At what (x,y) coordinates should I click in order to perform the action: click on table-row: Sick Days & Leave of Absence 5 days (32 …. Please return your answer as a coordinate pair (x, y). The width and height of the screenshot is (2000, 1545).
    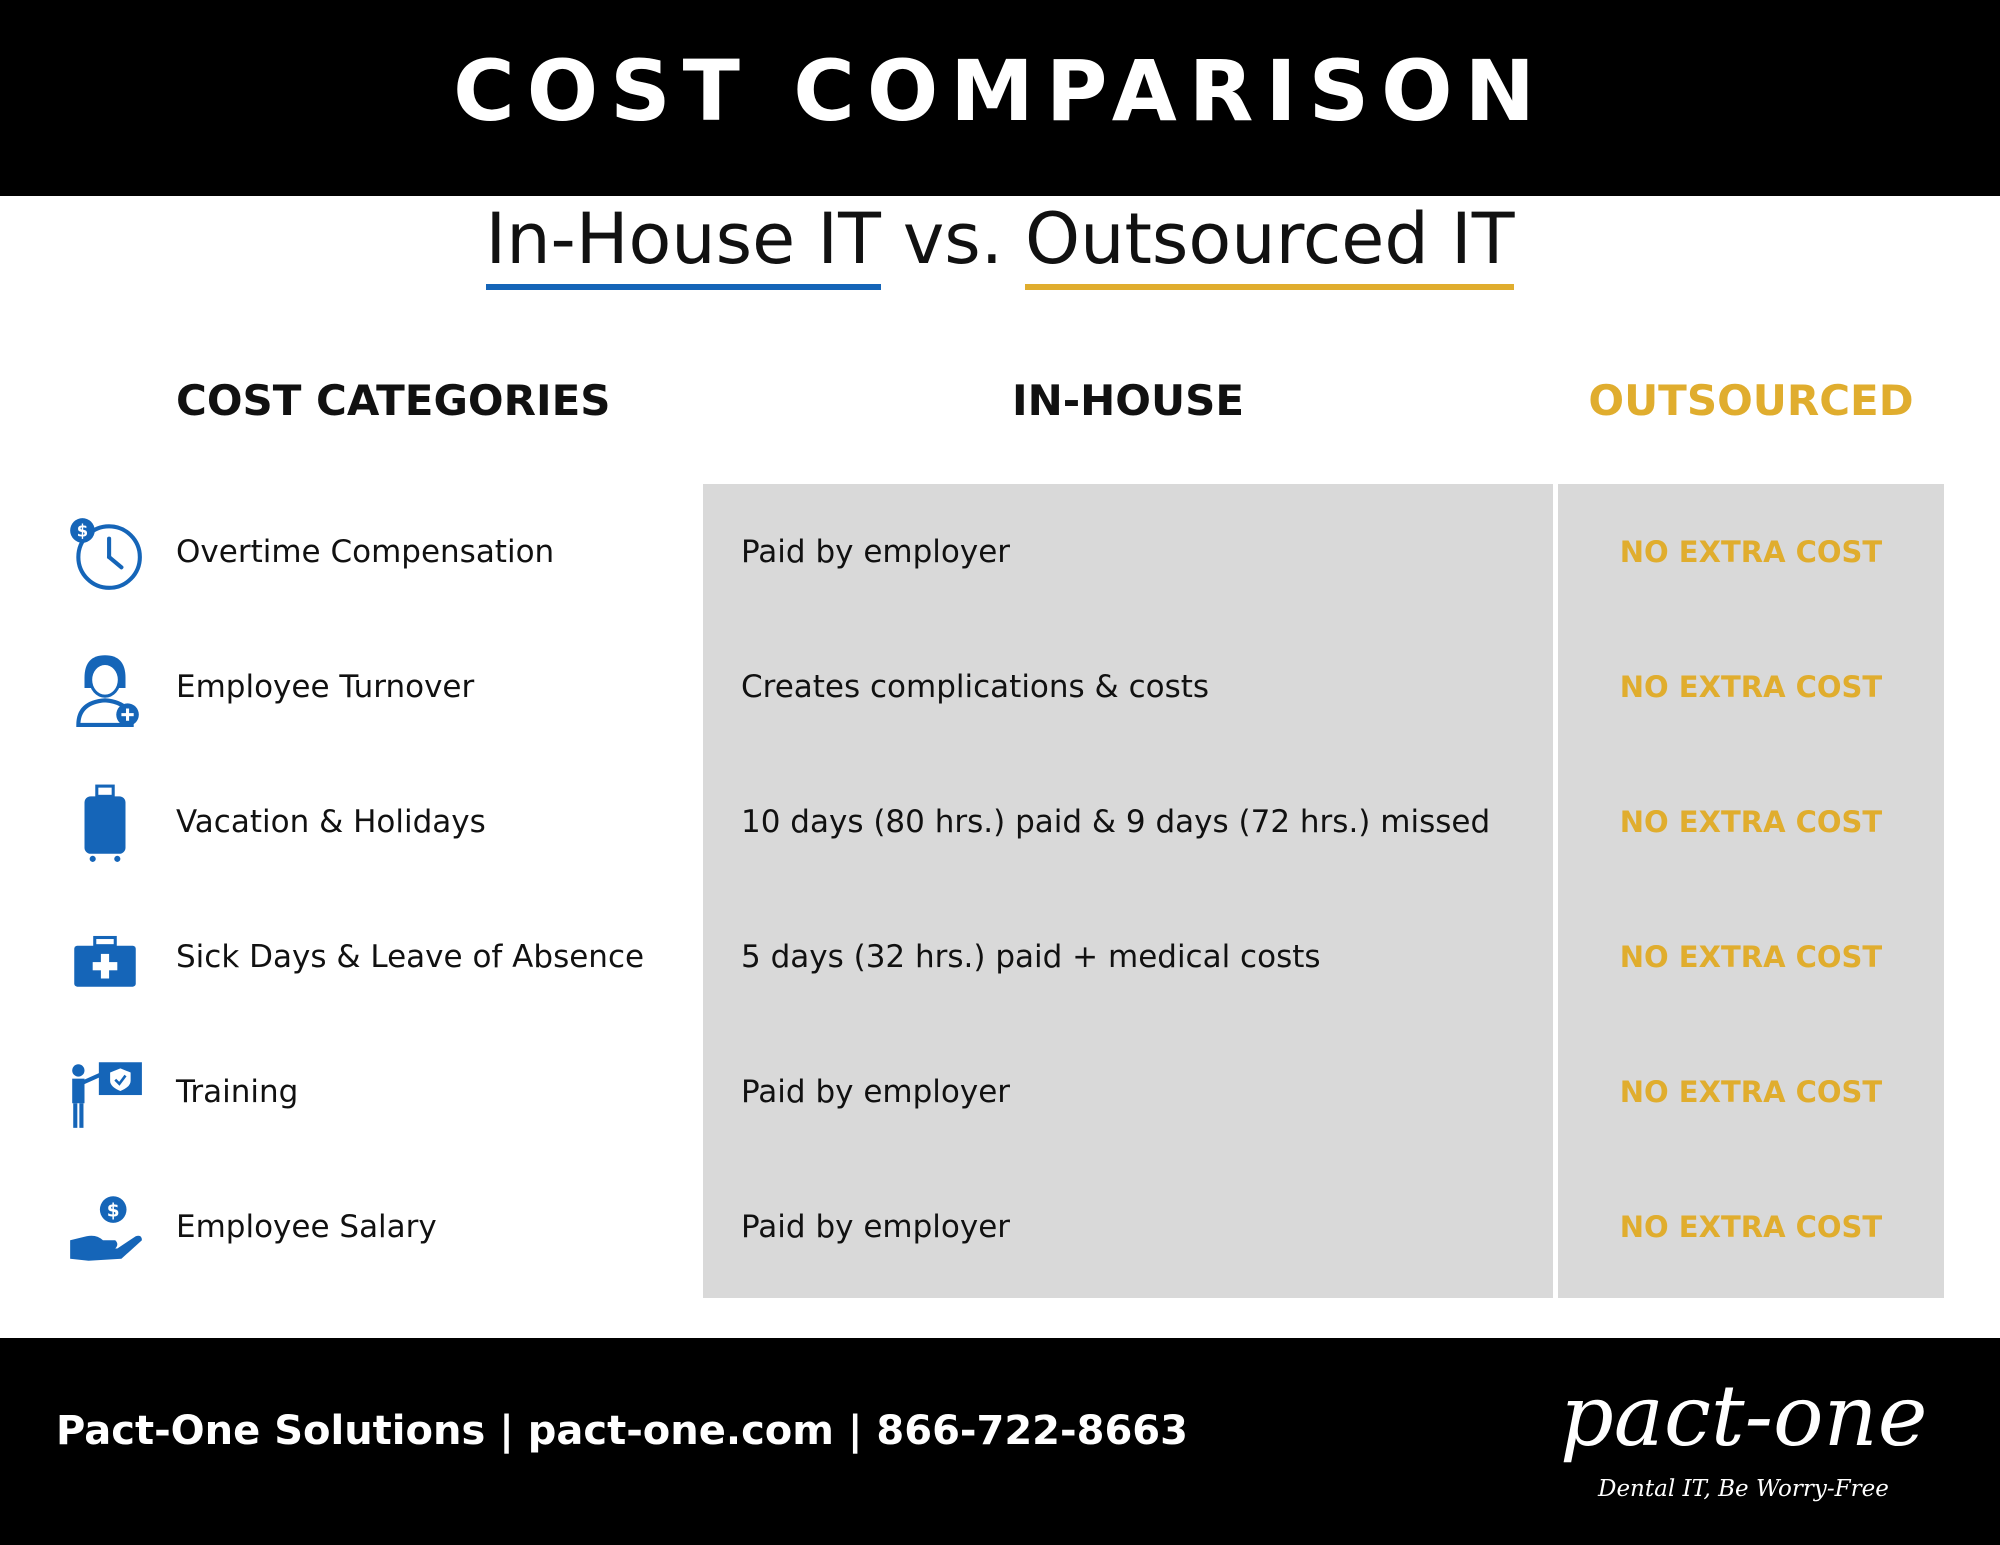
    Looking at the image, I should click on (1000, 956).